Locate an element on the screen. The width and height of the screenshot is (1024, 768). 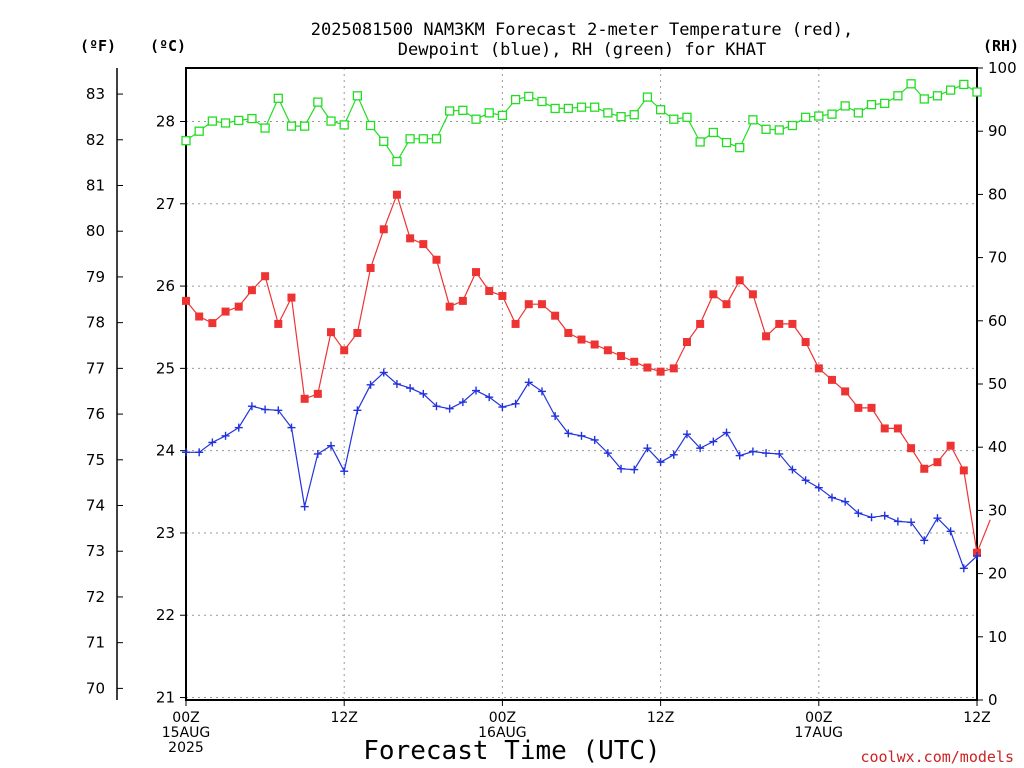
celsius-tick-label: 22 is located at coordinates (165, 615).